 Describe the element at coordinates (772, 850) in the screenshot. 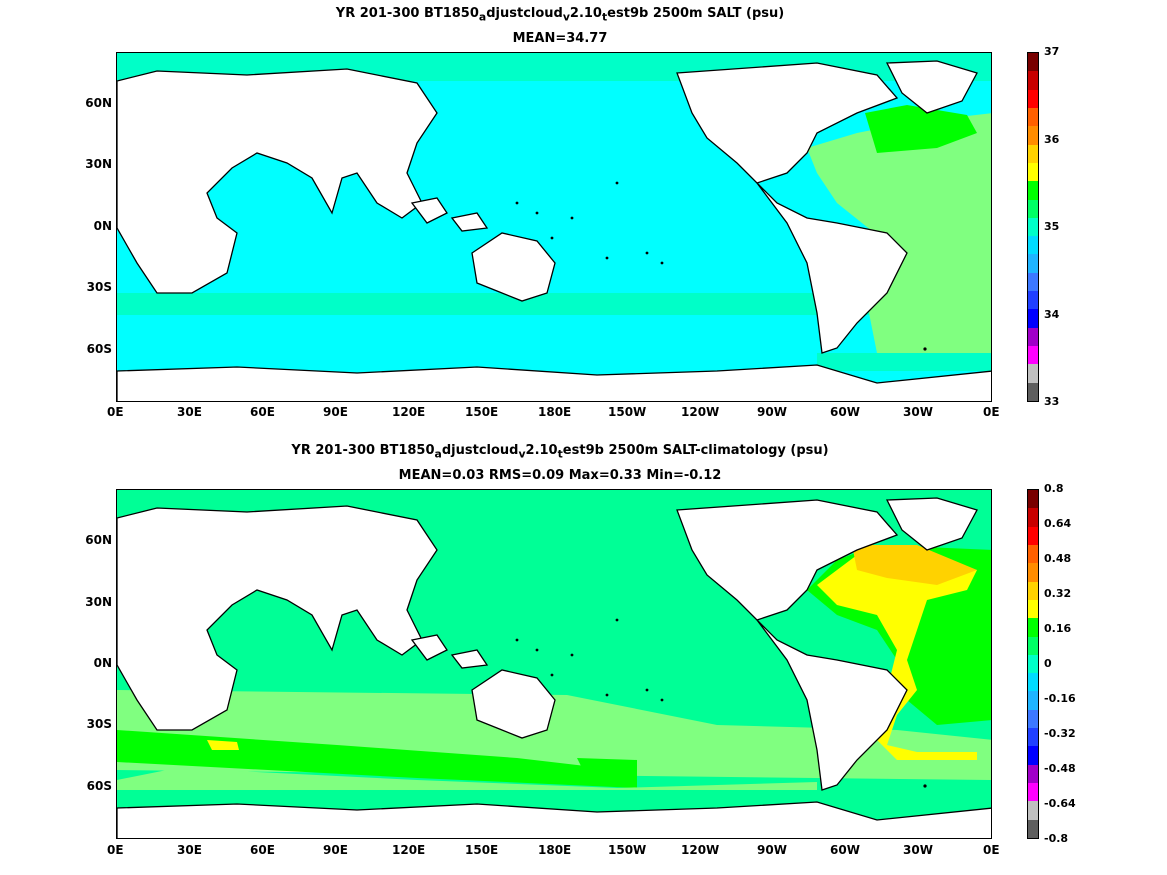

I see `lon-label: 90W` at that location.